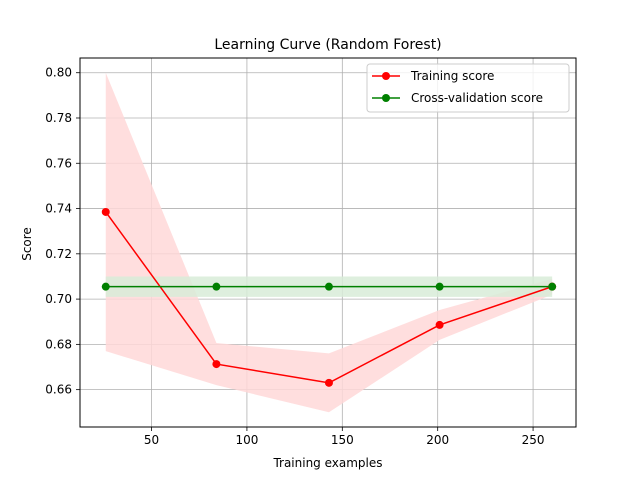 Image resolution: width=640 pixels, height=484 pixels. Describe the element at coordinates (327, 463) in the screenshot. I see `x-axis-label: Training examples` at that location.